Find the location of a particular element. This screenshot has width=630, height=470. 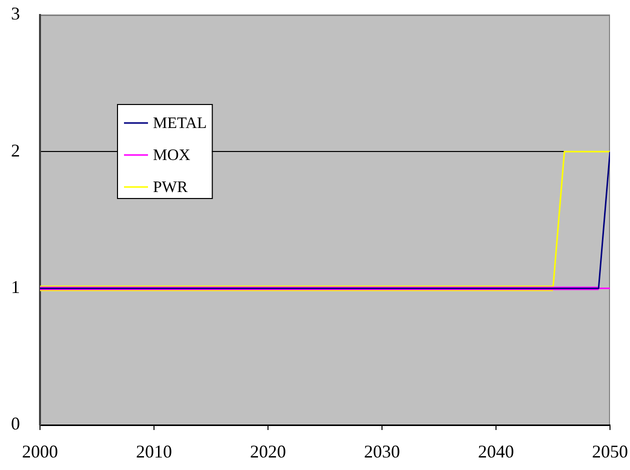

y-tick-label: 3 is located at coordinates (15, 14).